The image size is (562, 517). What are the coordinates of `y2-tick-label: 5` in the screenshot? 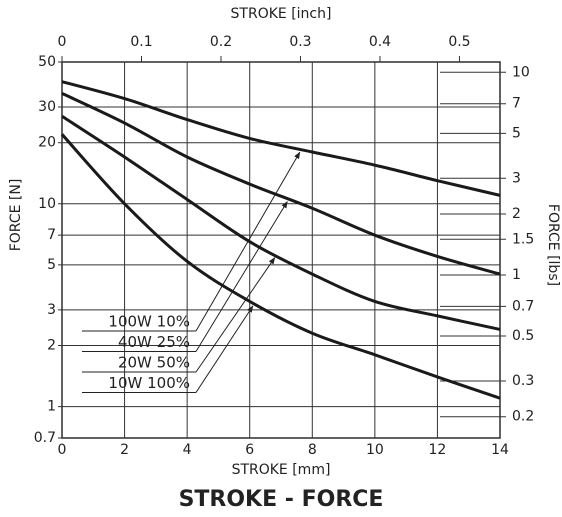 It's located at (516, 133).